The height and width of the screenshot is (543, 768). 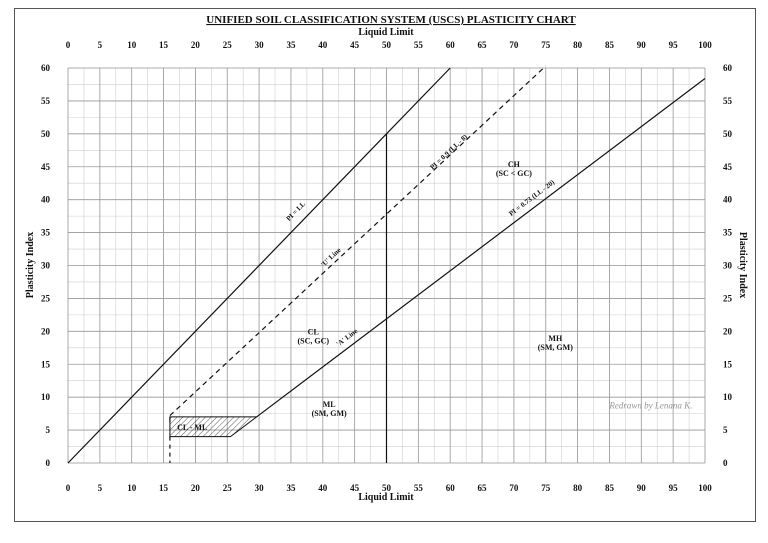 I want to click on x-tick-label-bottom: 0, so click(x=68, y=488).